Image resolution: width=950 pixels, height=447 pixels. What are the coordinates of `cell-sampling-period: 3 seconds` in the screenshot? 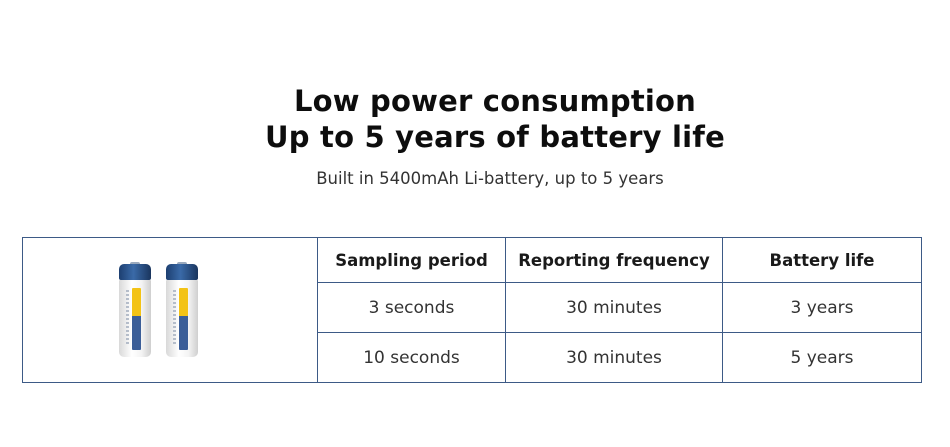 It's located at (411, 307).